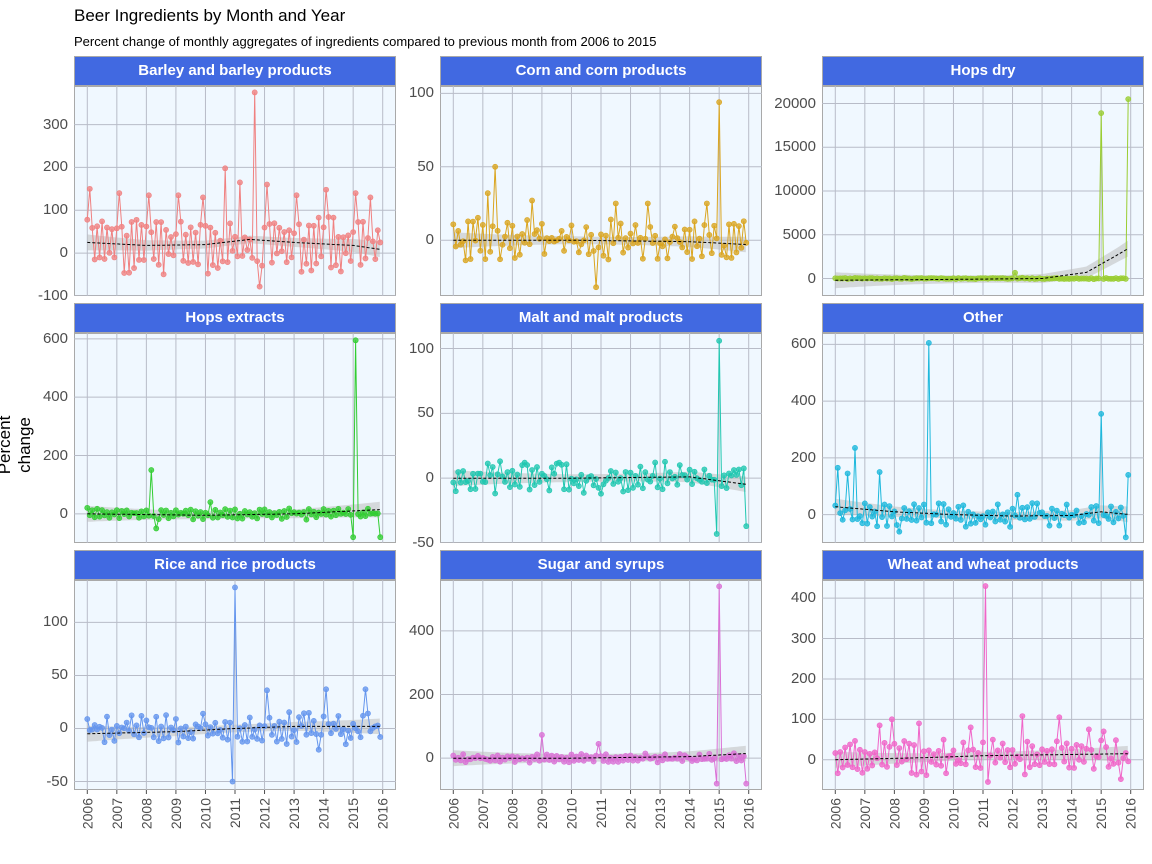  I want to click on x-tick-label: 2016, so click(383, 813).